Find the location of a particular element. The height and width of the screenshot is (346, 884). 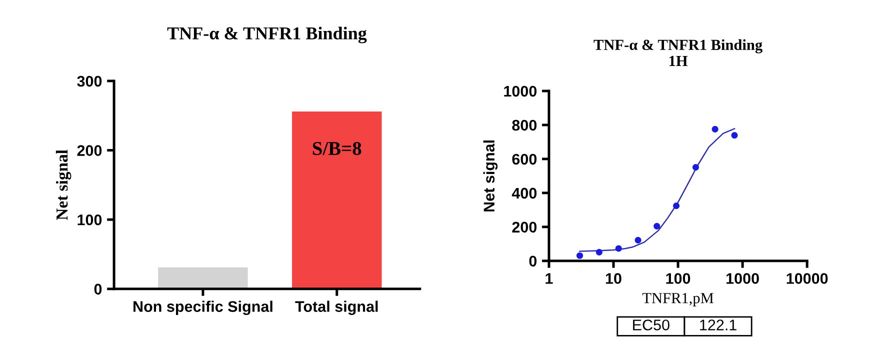

x-tick-label: 1000 is located at coordinates (742, 278).